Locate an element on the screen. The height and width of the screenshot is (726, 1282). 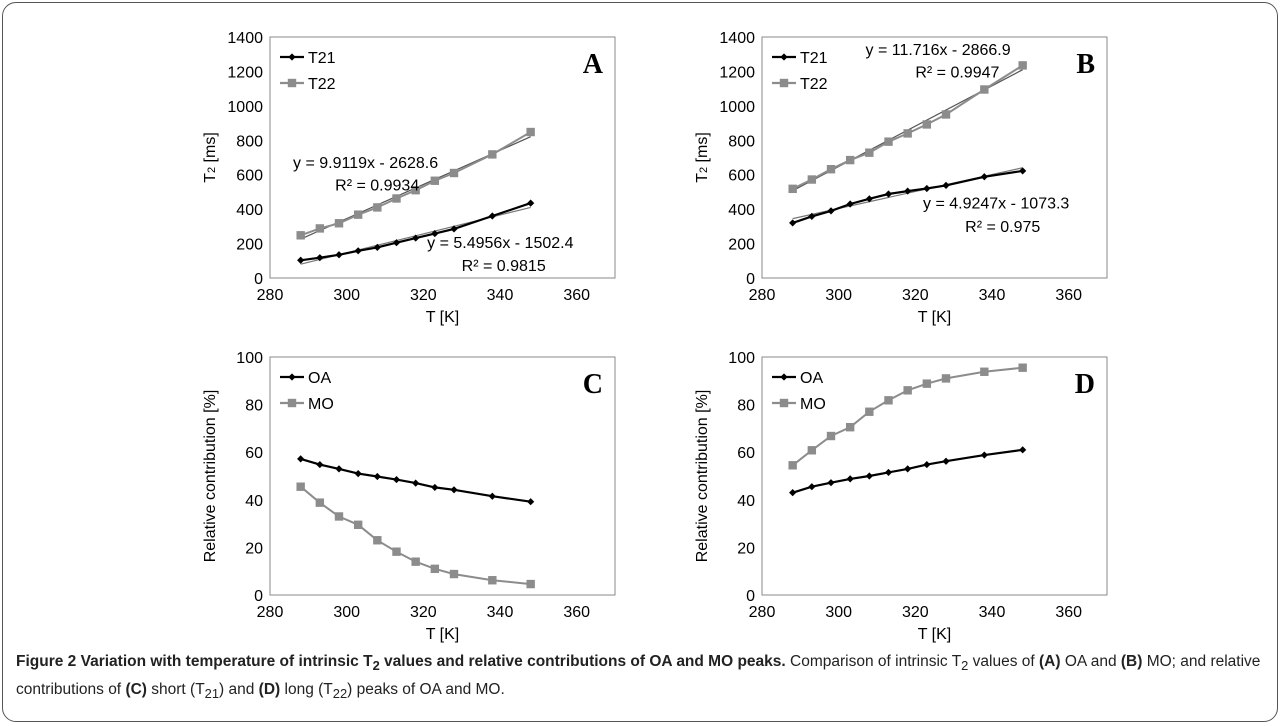
caption-text: long (T is located at coordinates (306, 690).